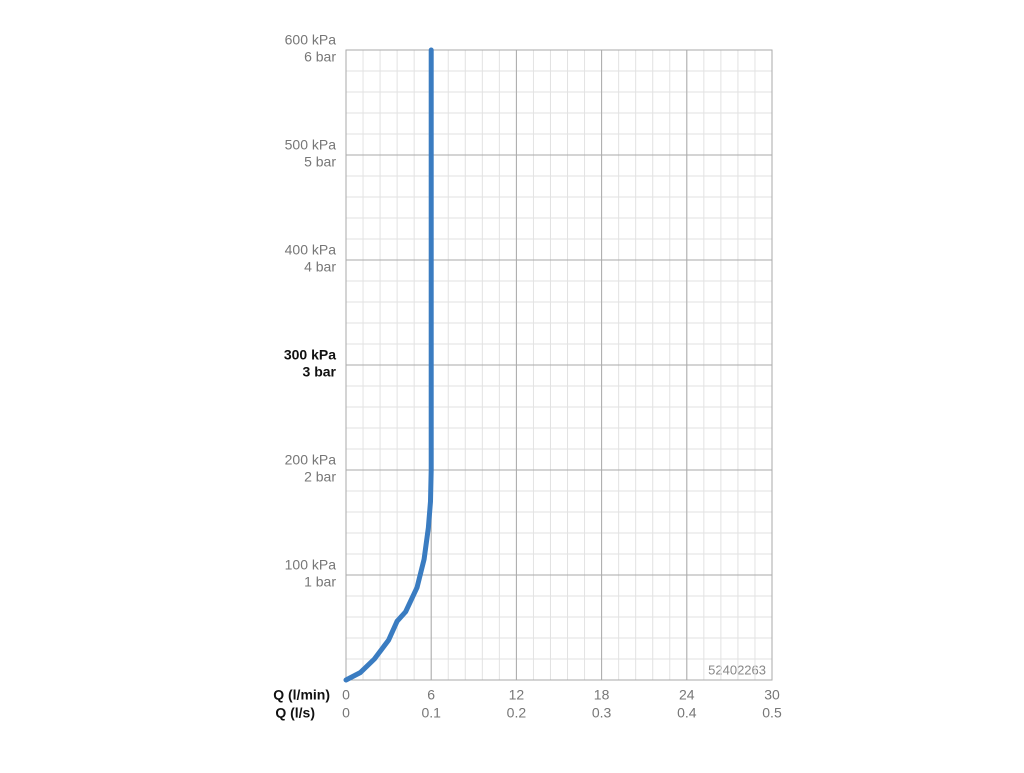 The height and width of the screenshot is (773, 1024). Describe the element at coordinates (737, 669) in the screenshot. I see `product-code: 52402263` at that location.